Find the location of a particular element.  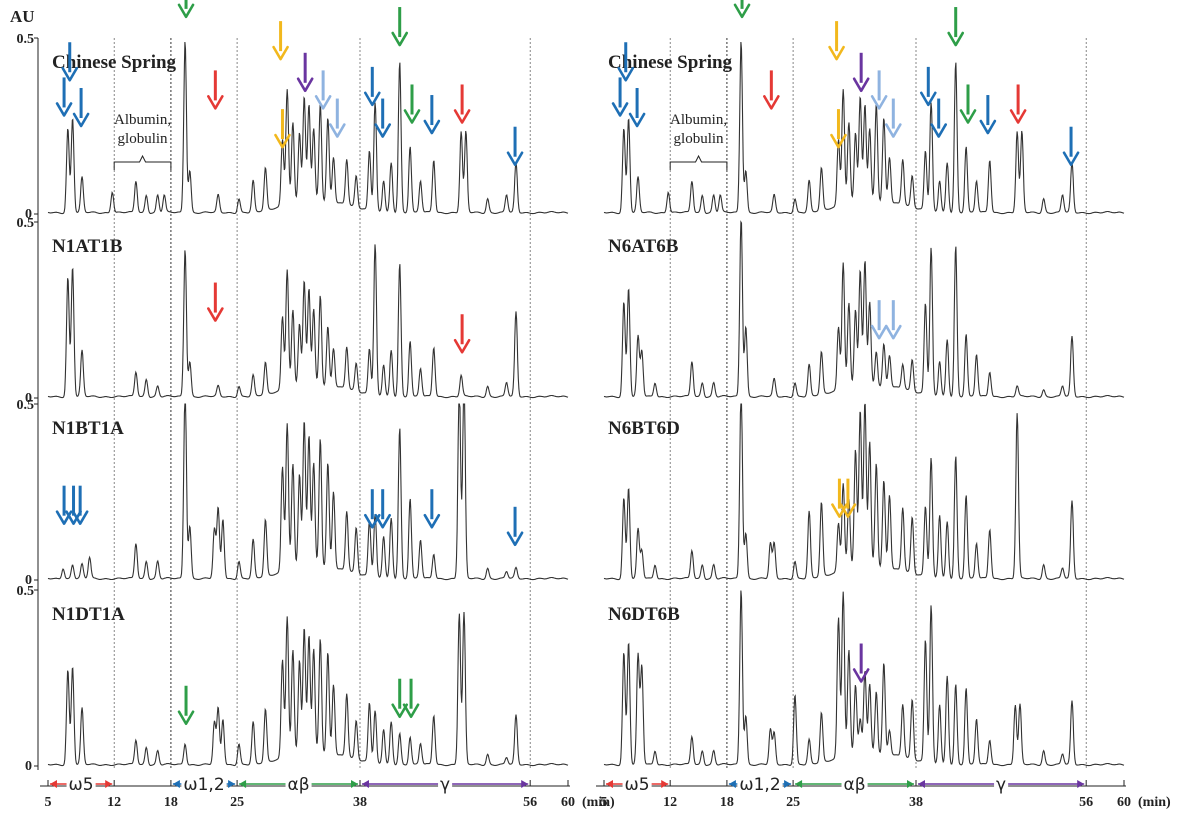

x-tick-label: 56 is located at coordinates (530, 802).